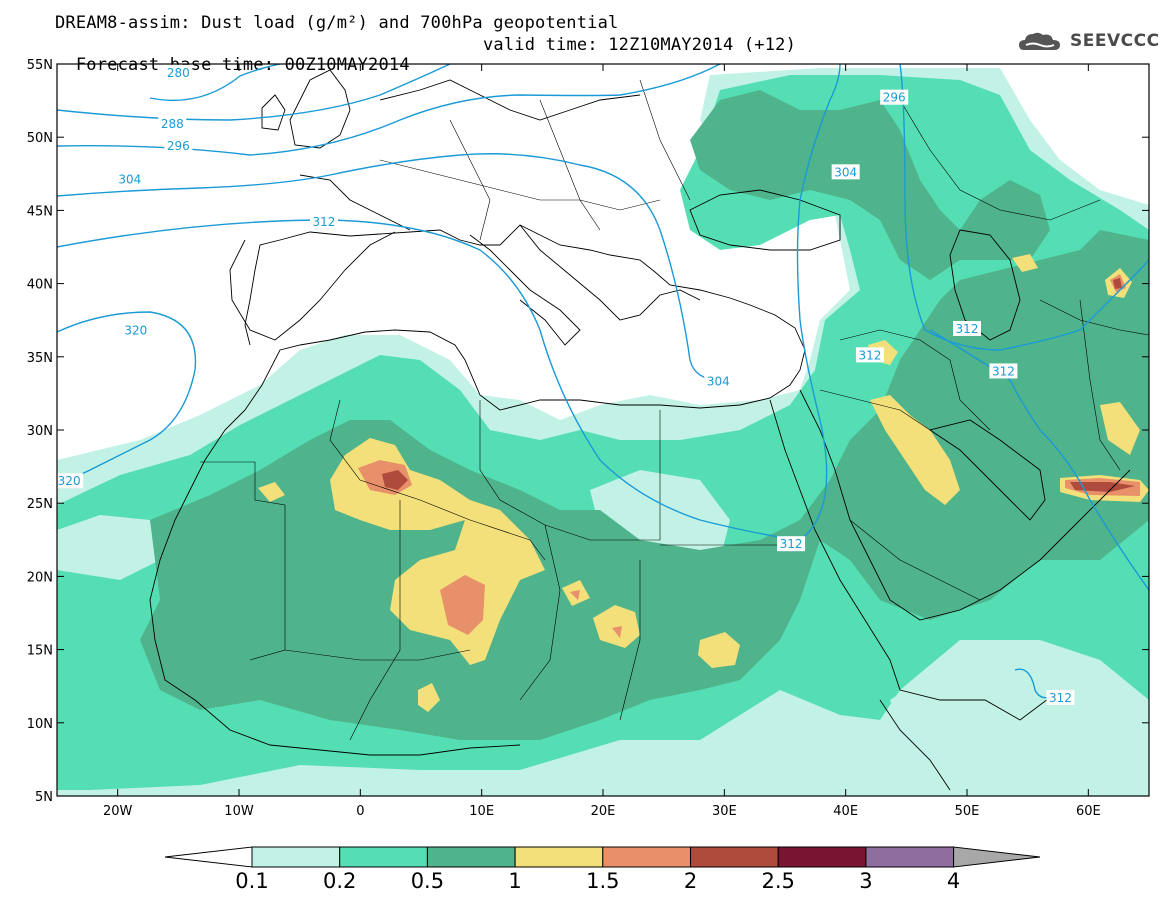 This screenshot has height=907, width=1165. What do you see at coordinates (44, 797) in the screenshot?
I see `lat-tick-label: 5N` at bounding box center [44, 797].